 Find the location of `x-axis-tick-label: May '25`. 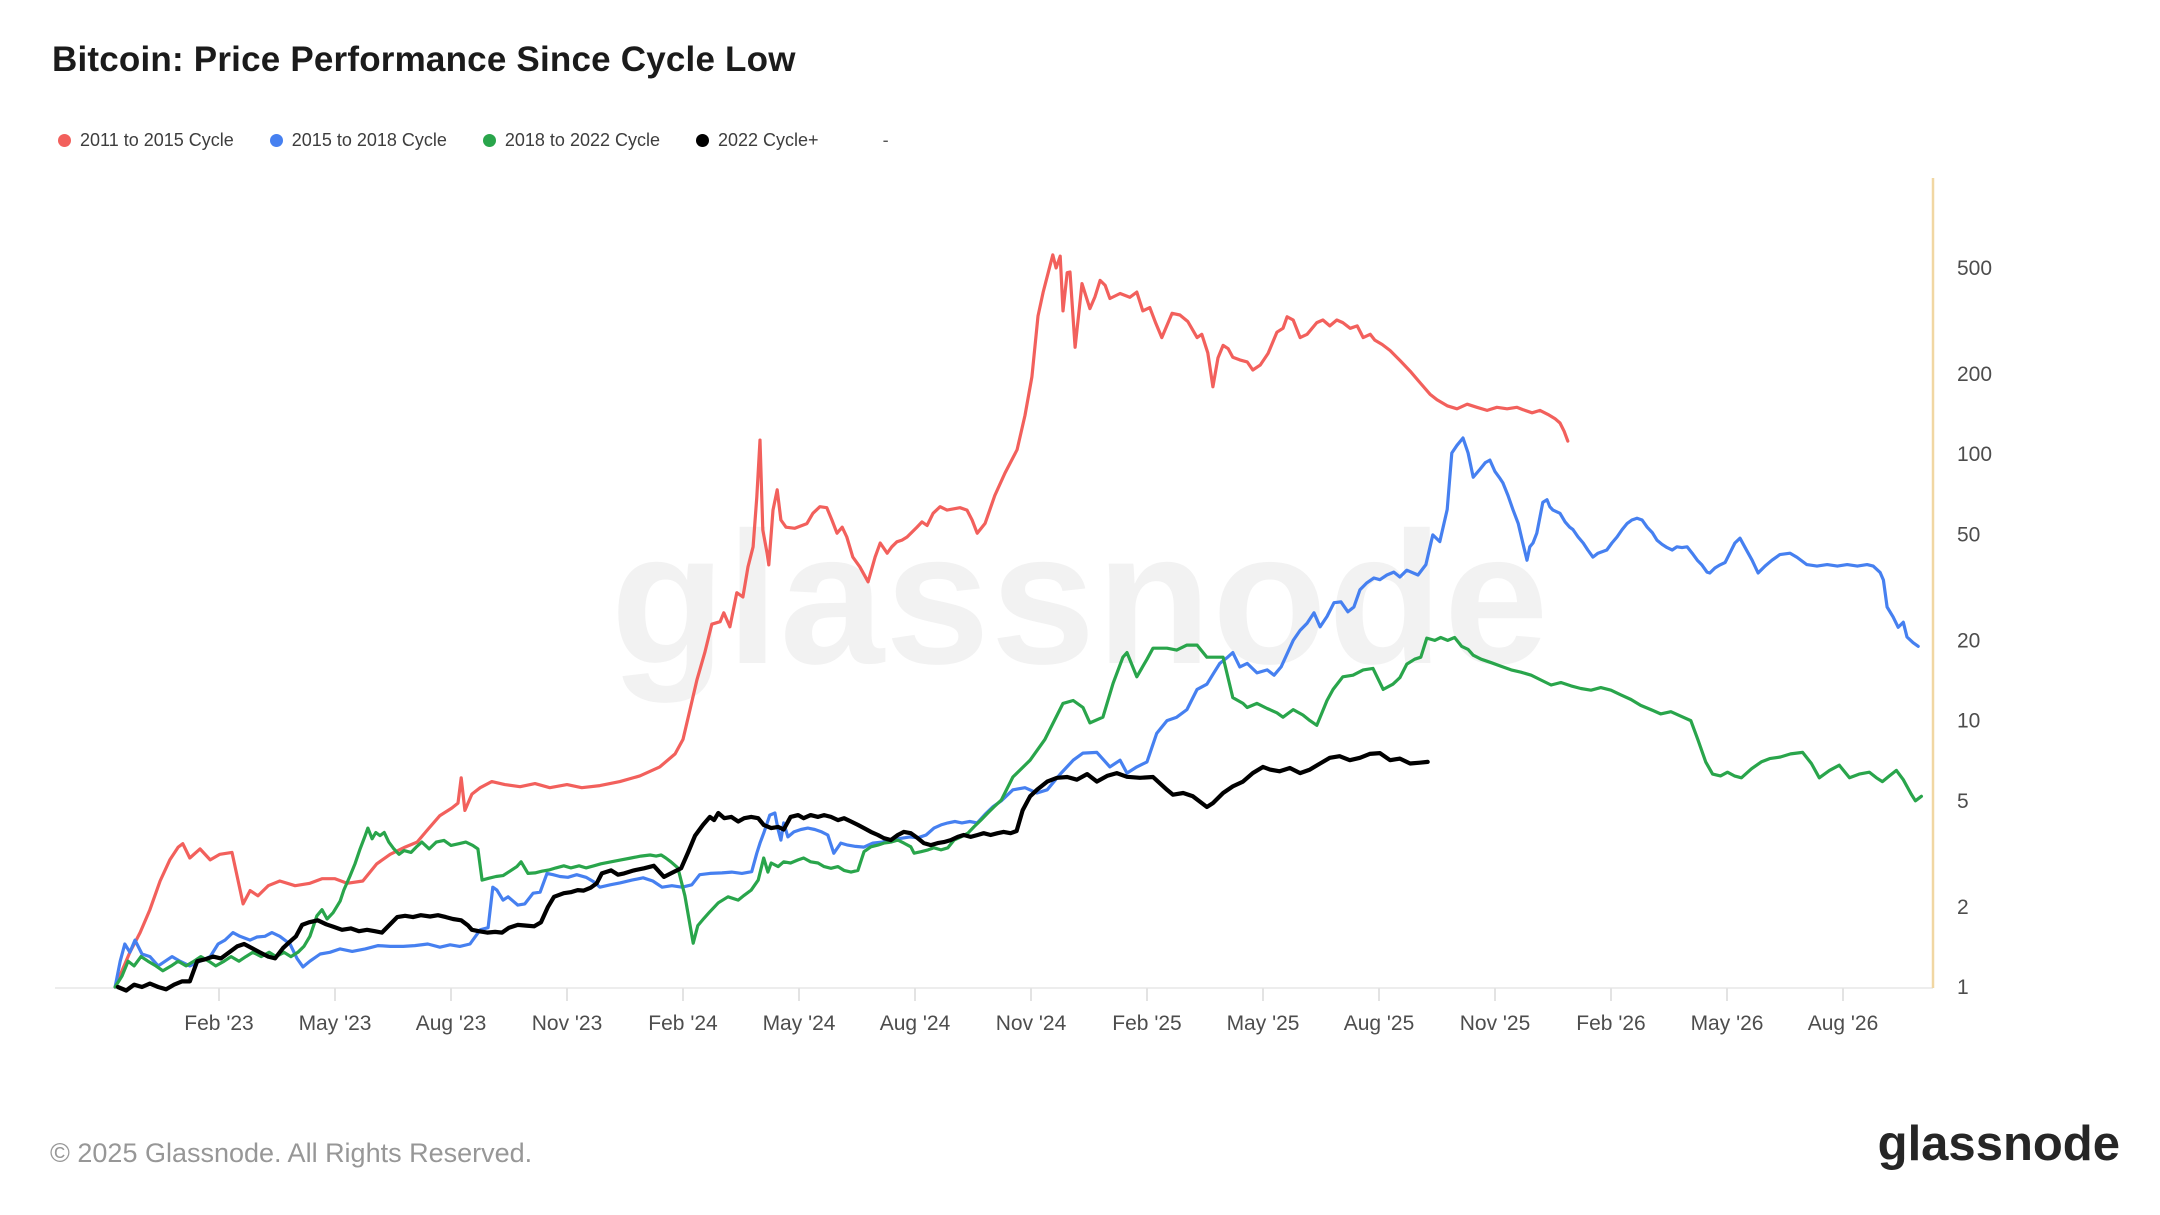

x-axis-tick-label: May '25 is located at coordinates (1263, 1023).